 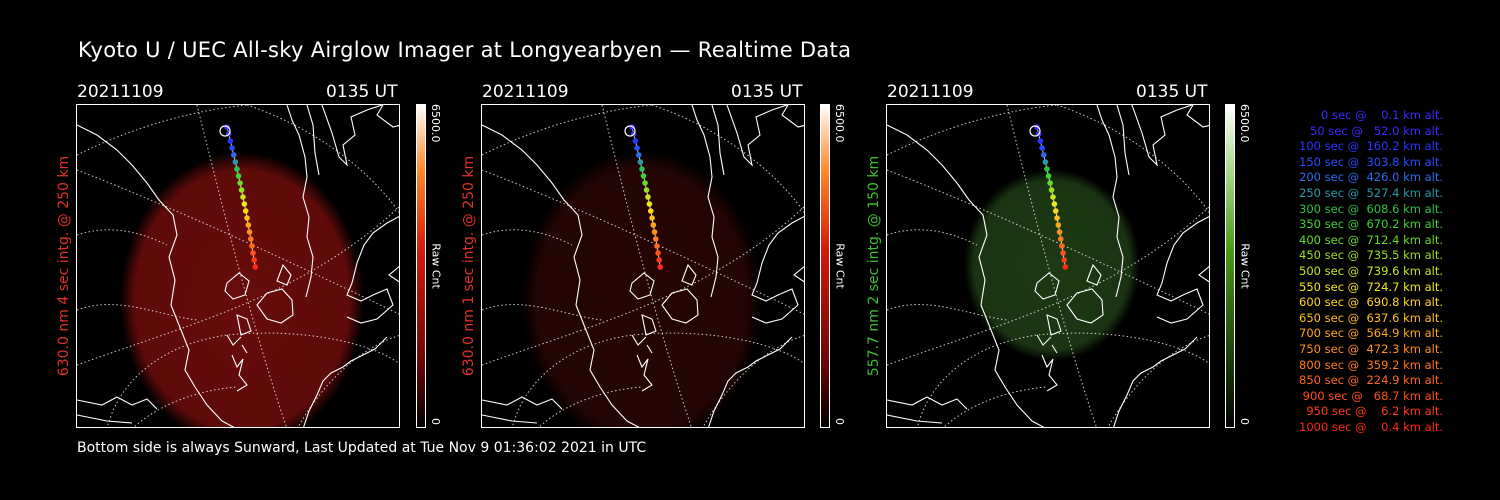 What do you see at coordinates (225, 131) in the screenshot?
I see `observation-site-marker` at bounding box center [225, 131].